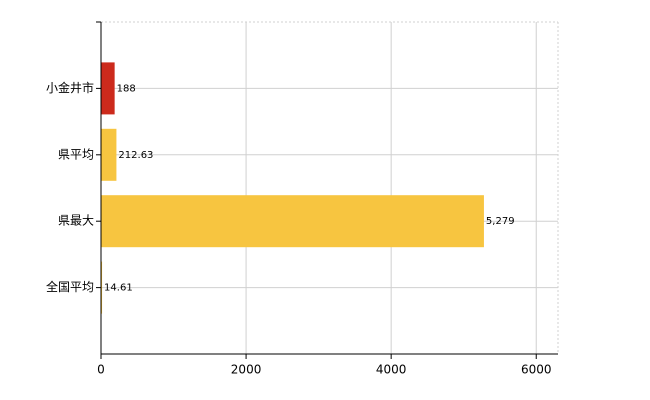 Image resolution: width=650 pixels, height=400 pixels. Describe the element at coordinates (101, 370) in the screenshot. I see `x-tick-label: 0` at that location.